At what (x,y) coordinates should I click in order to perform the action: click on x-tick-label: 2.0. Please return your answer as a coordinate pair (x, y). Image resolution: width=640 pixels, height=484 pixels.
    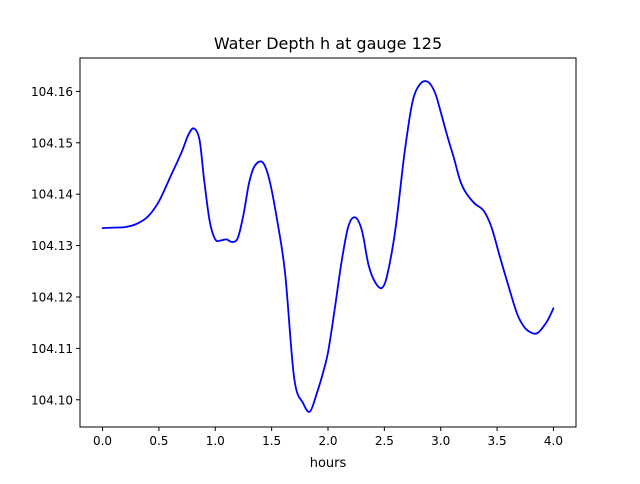
    Looking at the image, I should click on (327, 441).